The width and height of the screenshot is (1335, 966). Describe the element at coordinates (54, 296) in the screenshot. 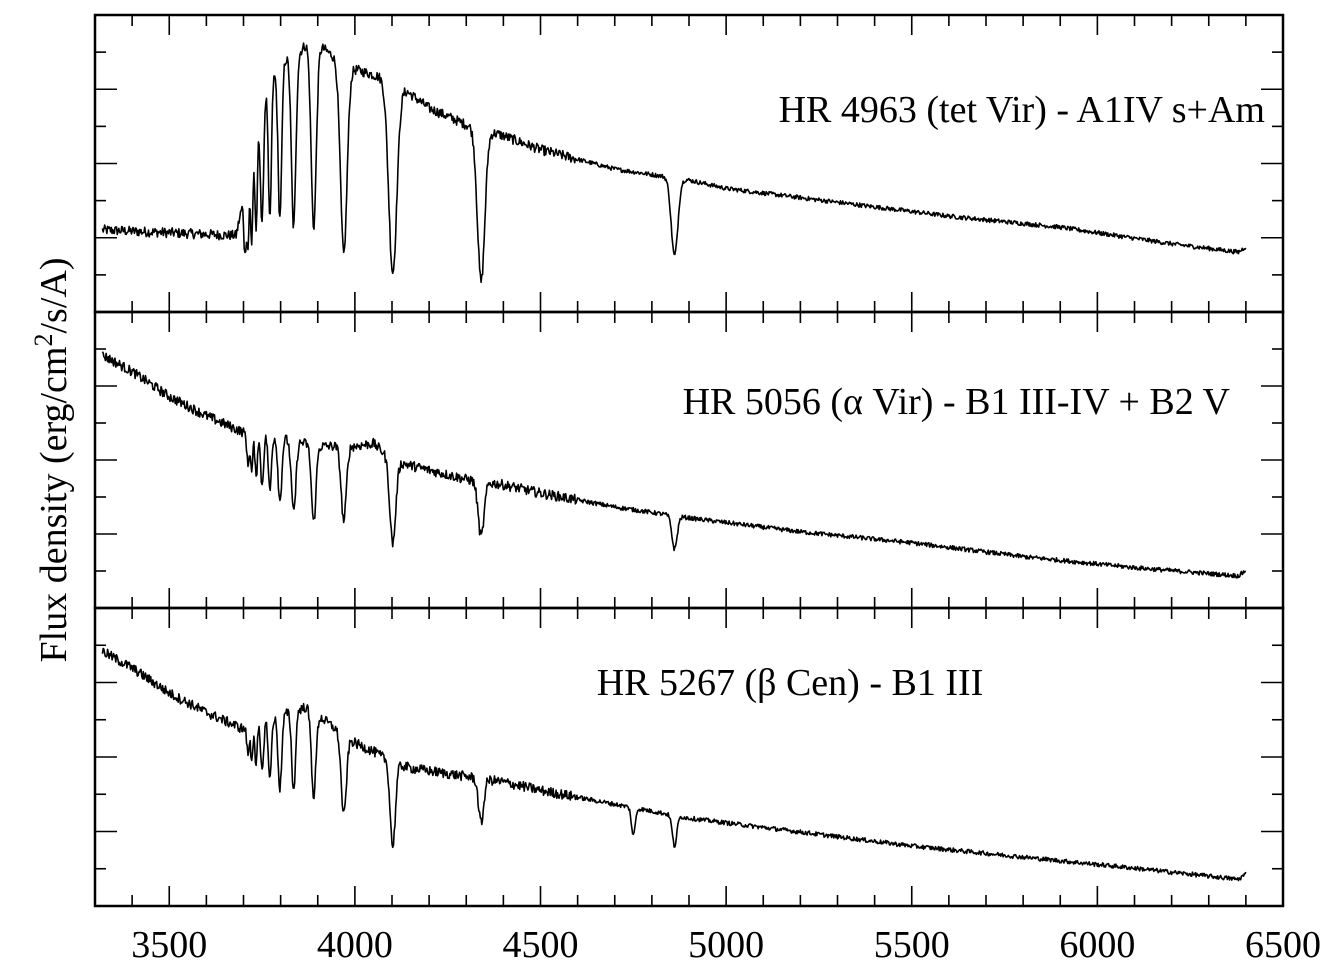

I see `y-label-text: /s/A)` at that location.